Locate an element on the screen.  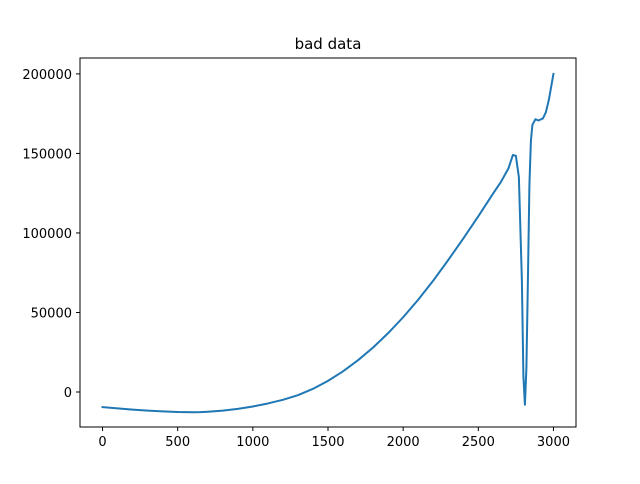
y-tick-label: 50000 is located at coordinates (51, 313).